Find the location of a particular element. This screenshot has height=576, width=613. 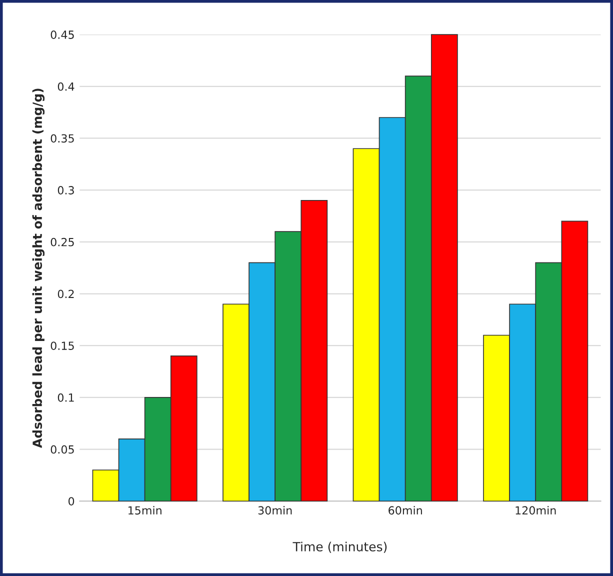

y-tick-label: 0 is located at coordinates (71, 501).